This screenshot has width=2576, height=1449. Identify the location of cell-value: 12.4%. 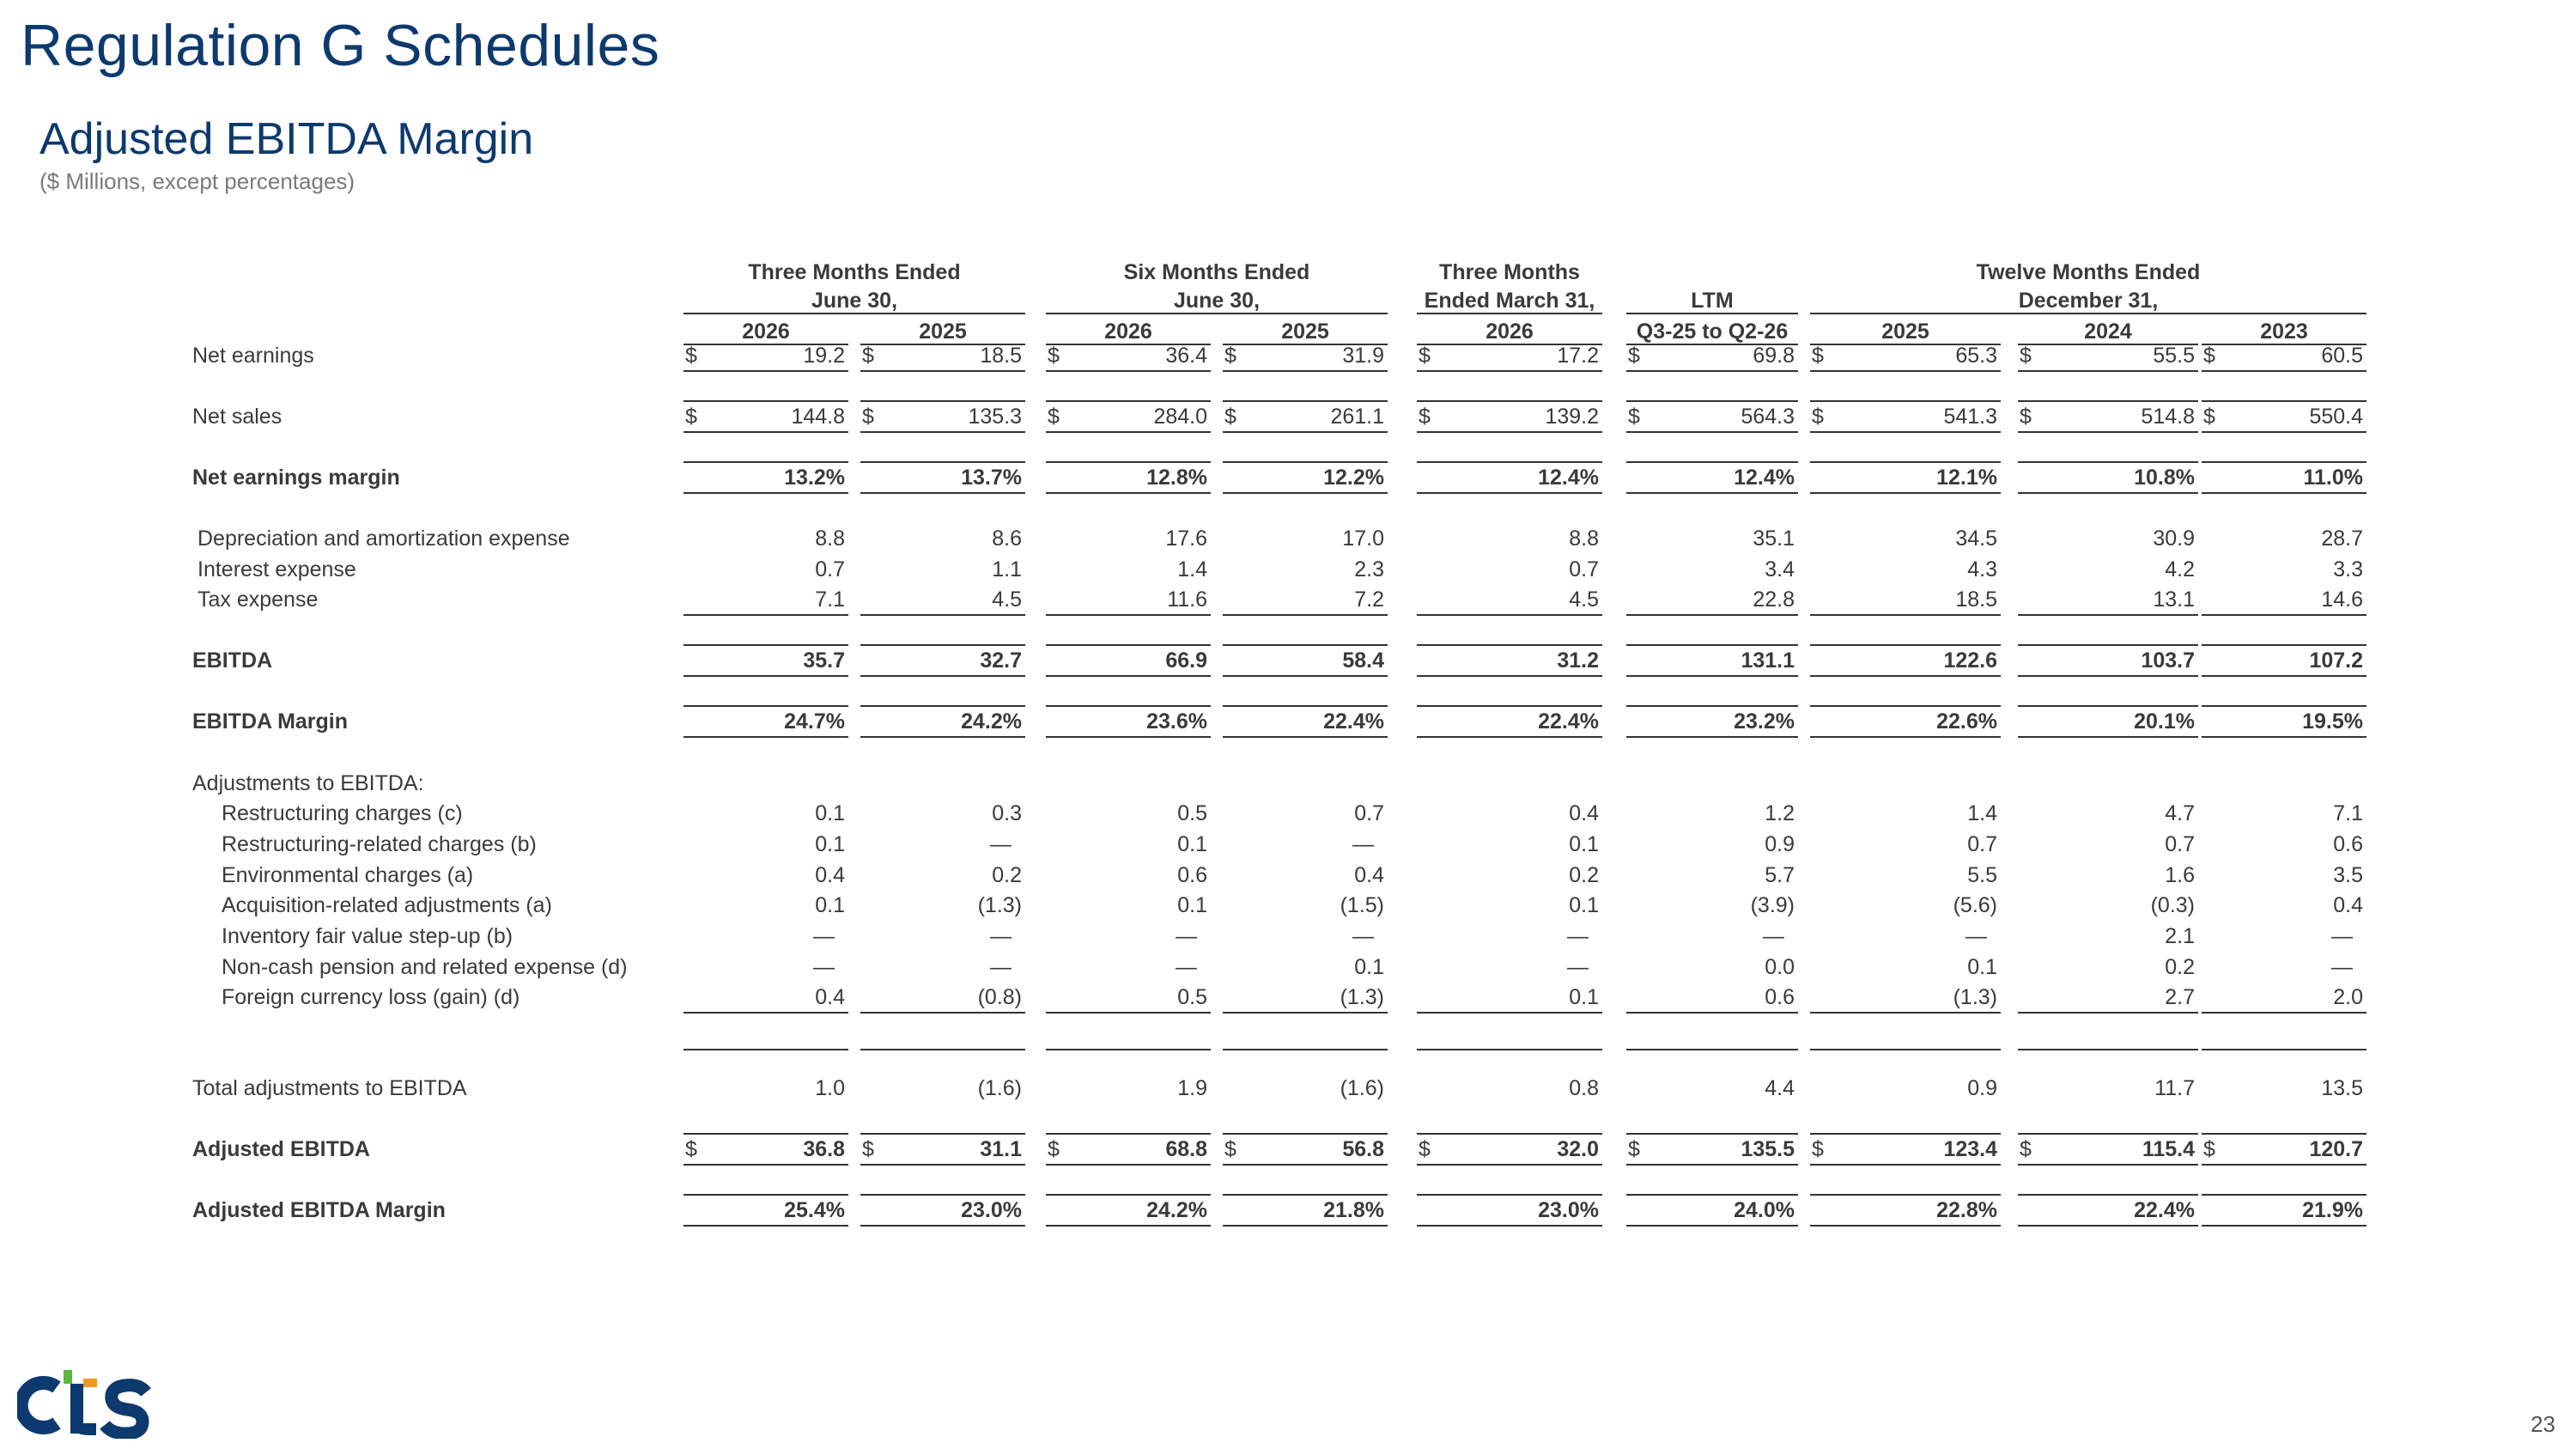
(1764, 478).